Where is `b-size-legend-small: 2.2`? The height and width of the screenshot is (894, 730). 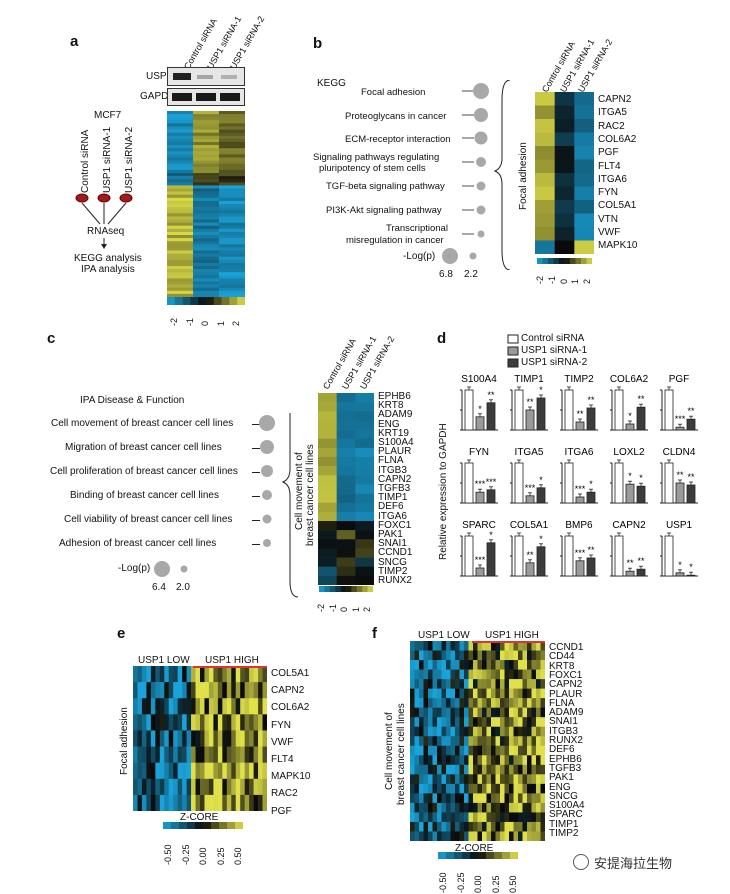 b-size-legend-small: 2.2 is located at coordinates (471, 274).